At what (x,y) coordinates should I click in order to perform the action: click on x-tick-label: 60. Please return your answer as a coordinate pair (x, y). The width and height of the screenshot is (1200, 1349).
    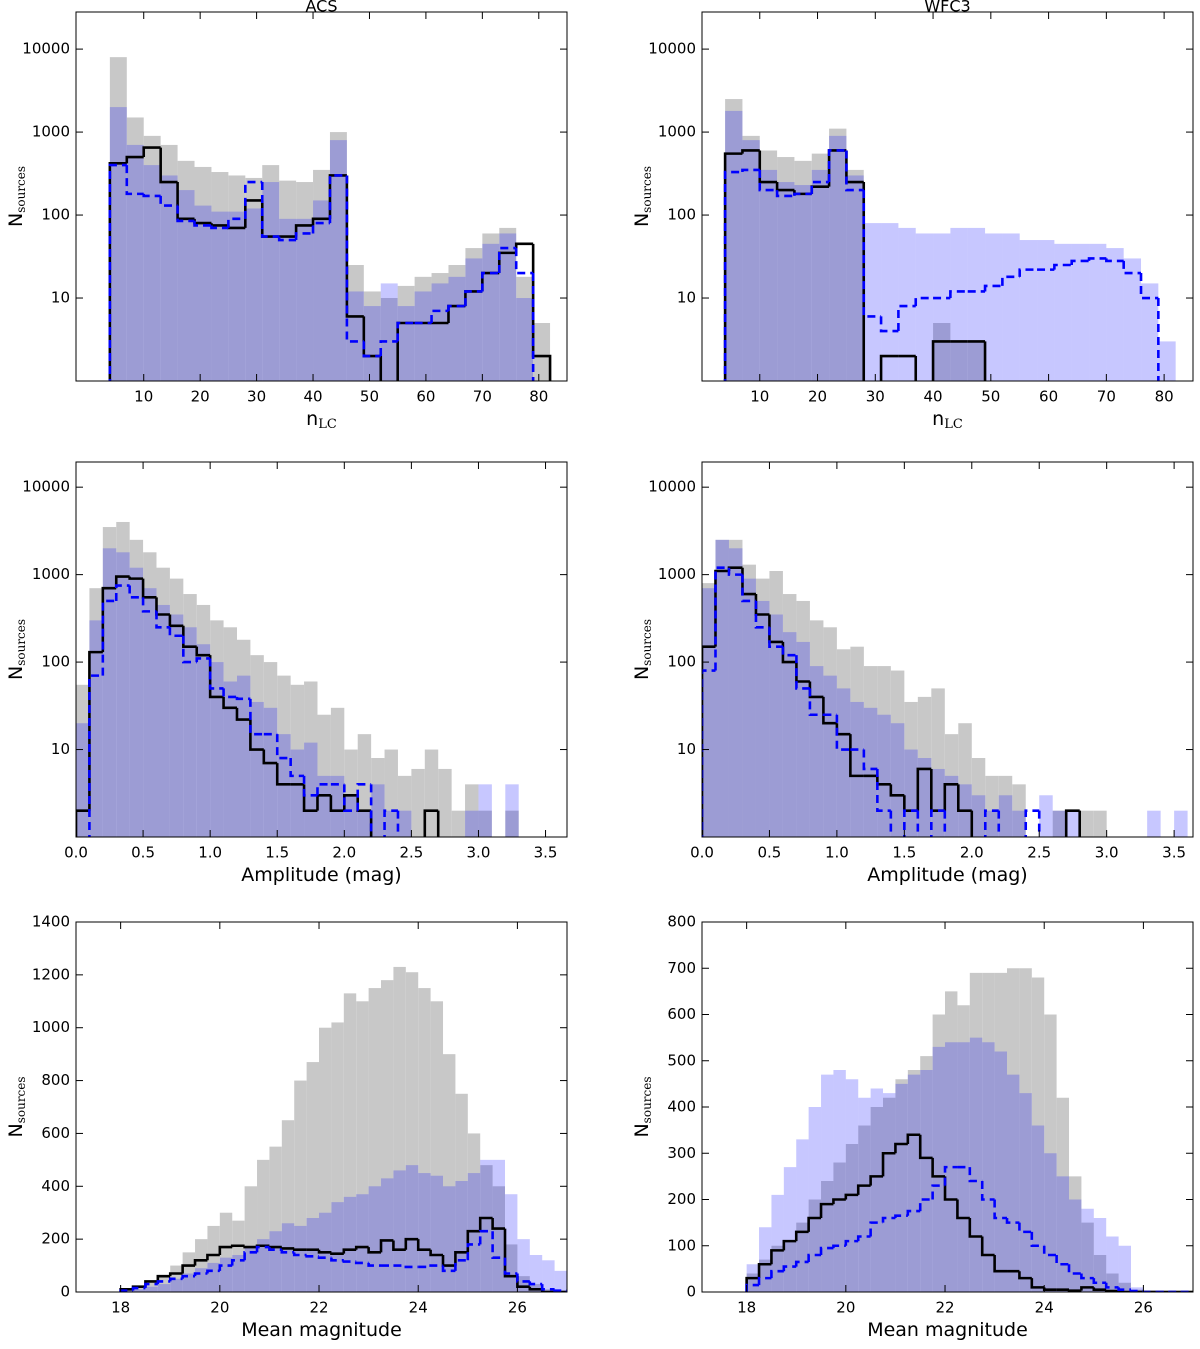
    Looking at the image, I should click on (1048, 397).